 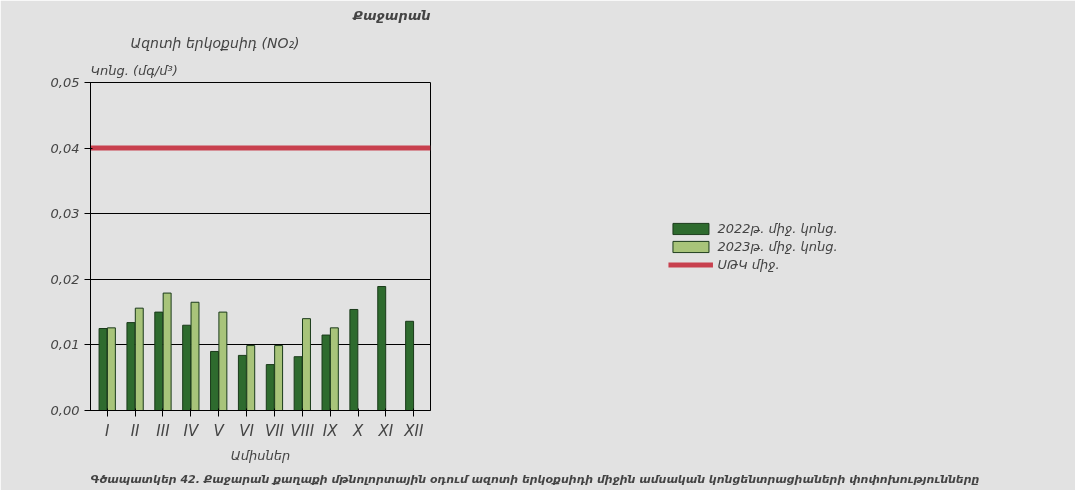 What do you see at coordinates (108, 430) in the screenshot?
I see `x-tick-label: I` at bounding box center [108, 430].